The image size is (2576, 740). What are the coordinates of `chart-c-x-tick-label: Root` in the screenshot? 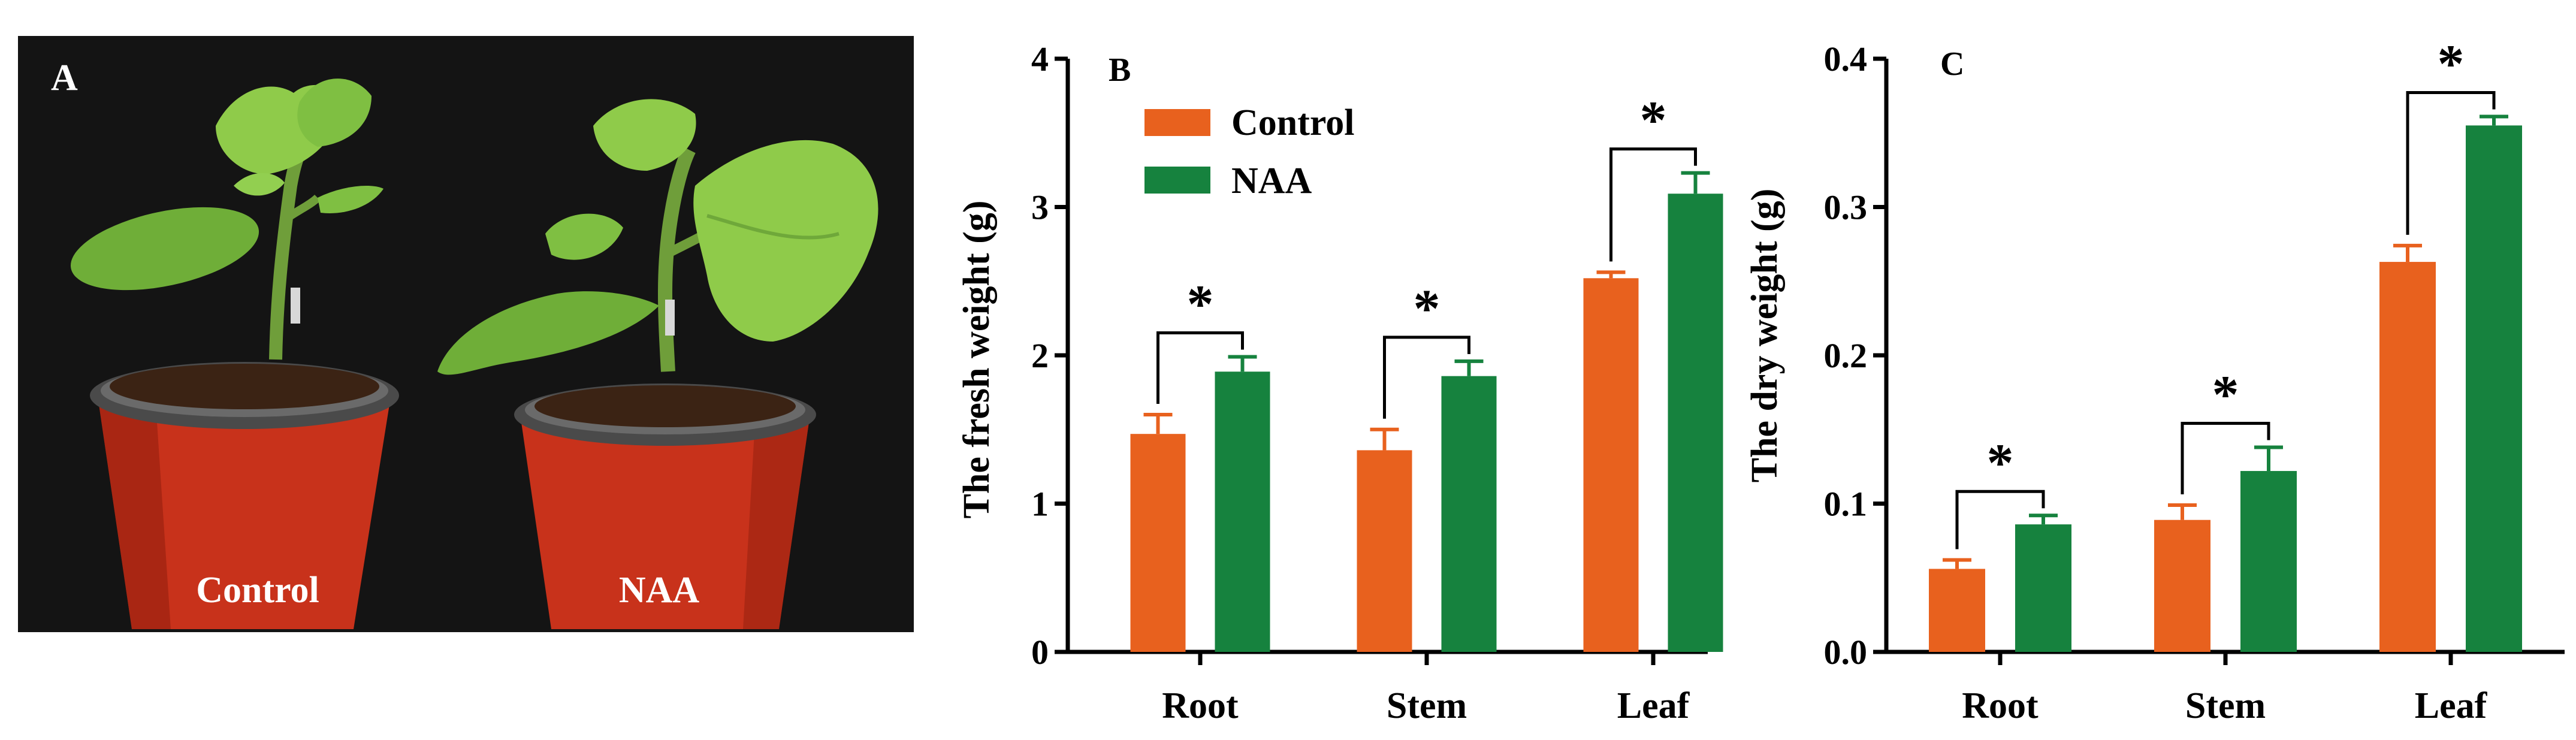 It's located at (2001, 705).